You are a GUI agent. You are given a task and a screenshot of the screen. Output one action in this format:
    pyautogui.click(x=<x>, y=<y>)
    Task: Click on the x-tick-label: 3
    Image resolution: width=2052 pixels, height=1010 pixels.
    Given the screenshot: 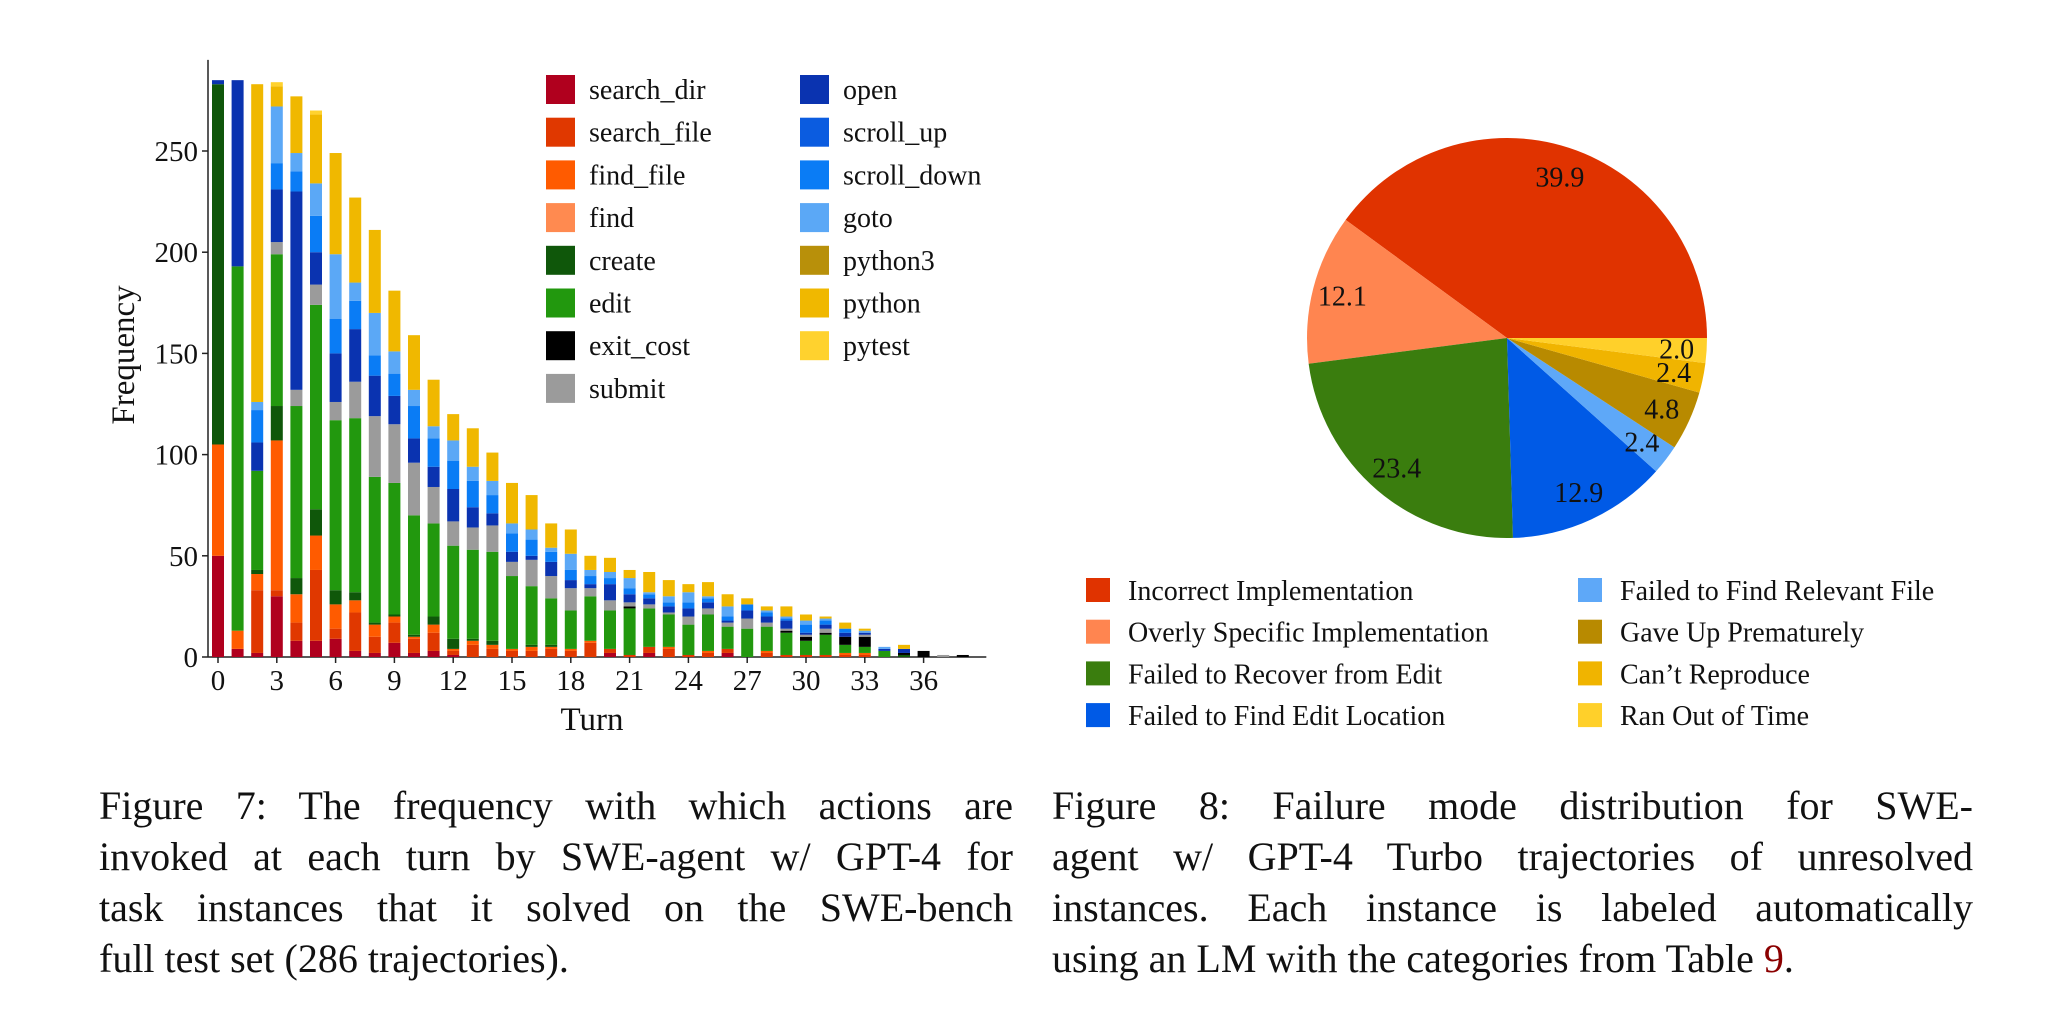 What is the action you would take?
    pyautogui.click(x=277, y=681)
    